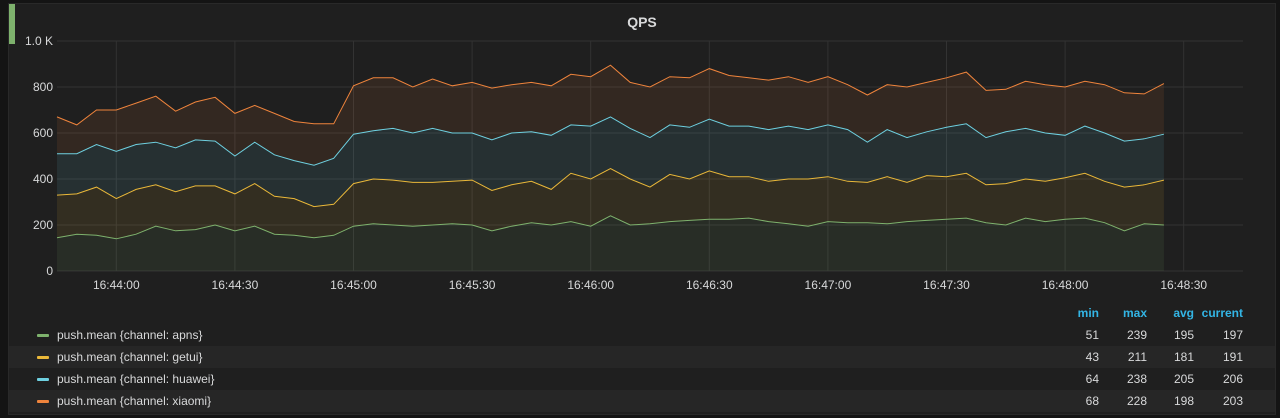 Image resolution: width=1280 pixels, height=418 pixels. Describe the element at coordinates (642, 335) in the screenshot. I see `legend-row-apns: push.mean {channel: apns} 51 239 195 197` at that location.